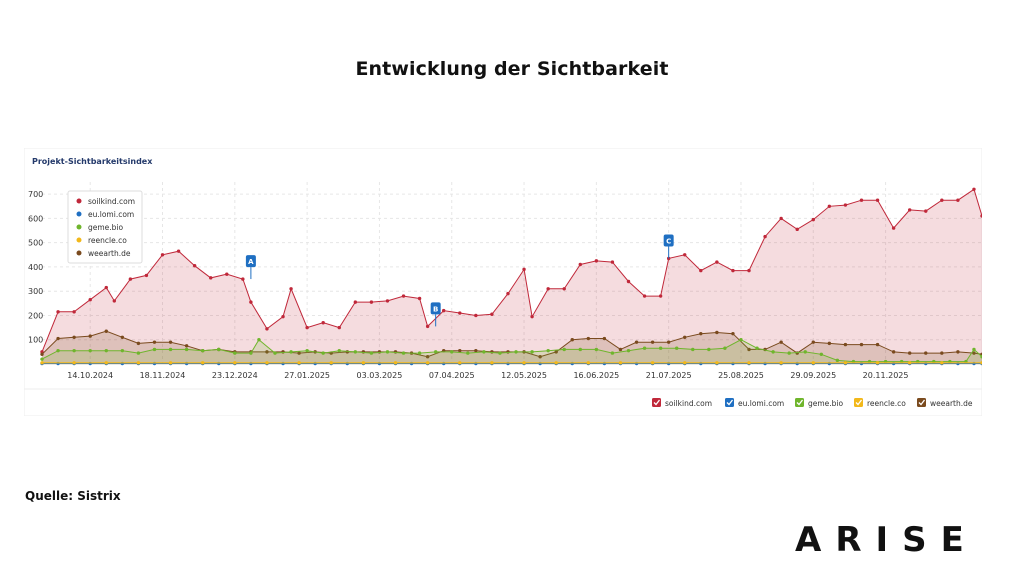 Image resolution: width=1024 pixels, height=576 pixels. What do you see at coordinates (886, 375) in the screenshot?
I see `x-tick-label: 20.11.2025` at bounding box center [886, 375].